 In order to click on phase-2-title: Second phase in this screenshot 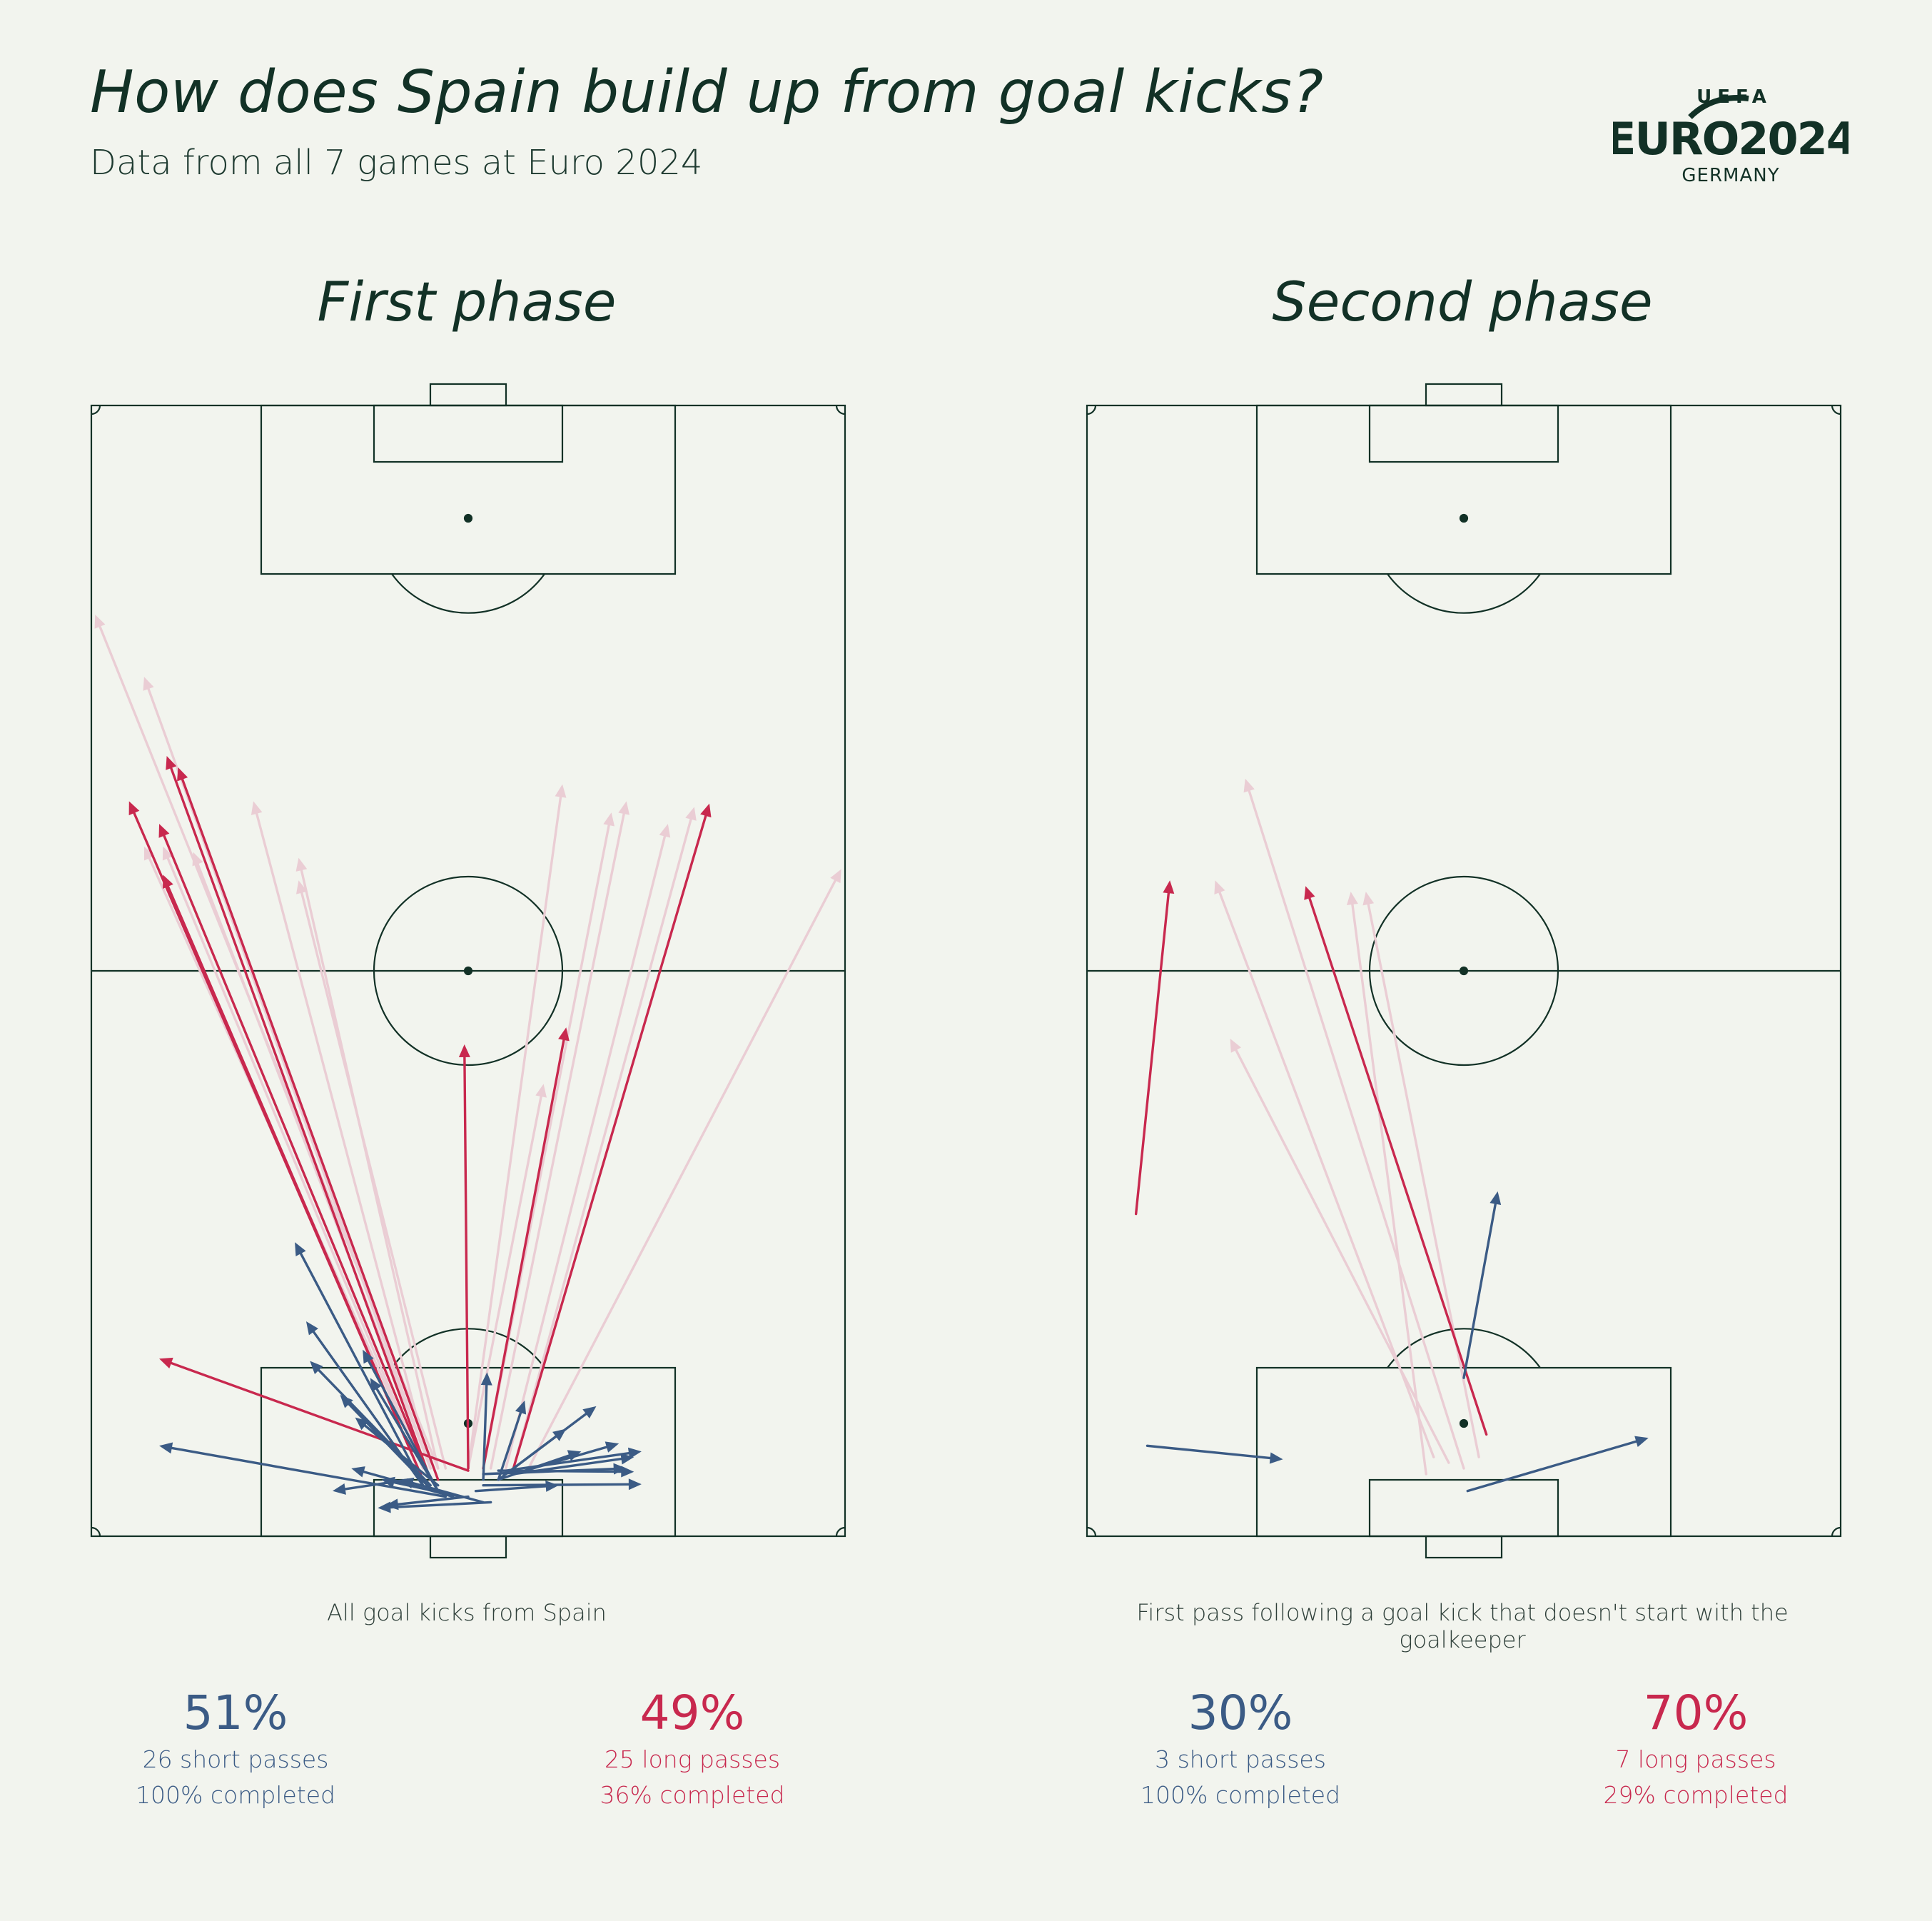, I will do `click(1463, 301)`.